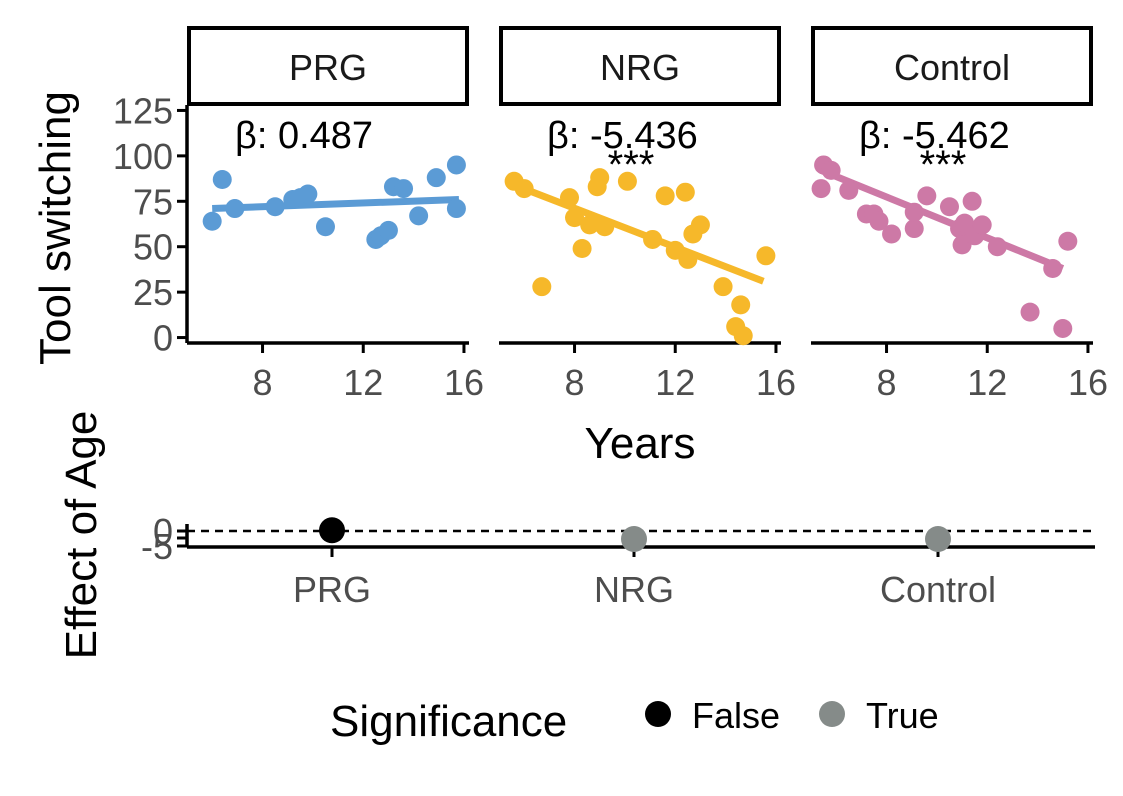  I want to click on x-tick-label: PRG, so click(332, 589).